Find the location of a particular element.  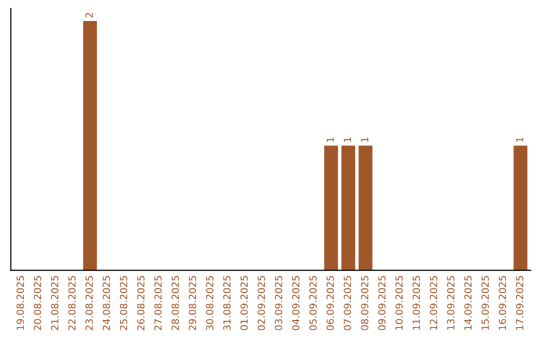

x-tick-label: 17.09.2025 is located at coordinates (520, 303).